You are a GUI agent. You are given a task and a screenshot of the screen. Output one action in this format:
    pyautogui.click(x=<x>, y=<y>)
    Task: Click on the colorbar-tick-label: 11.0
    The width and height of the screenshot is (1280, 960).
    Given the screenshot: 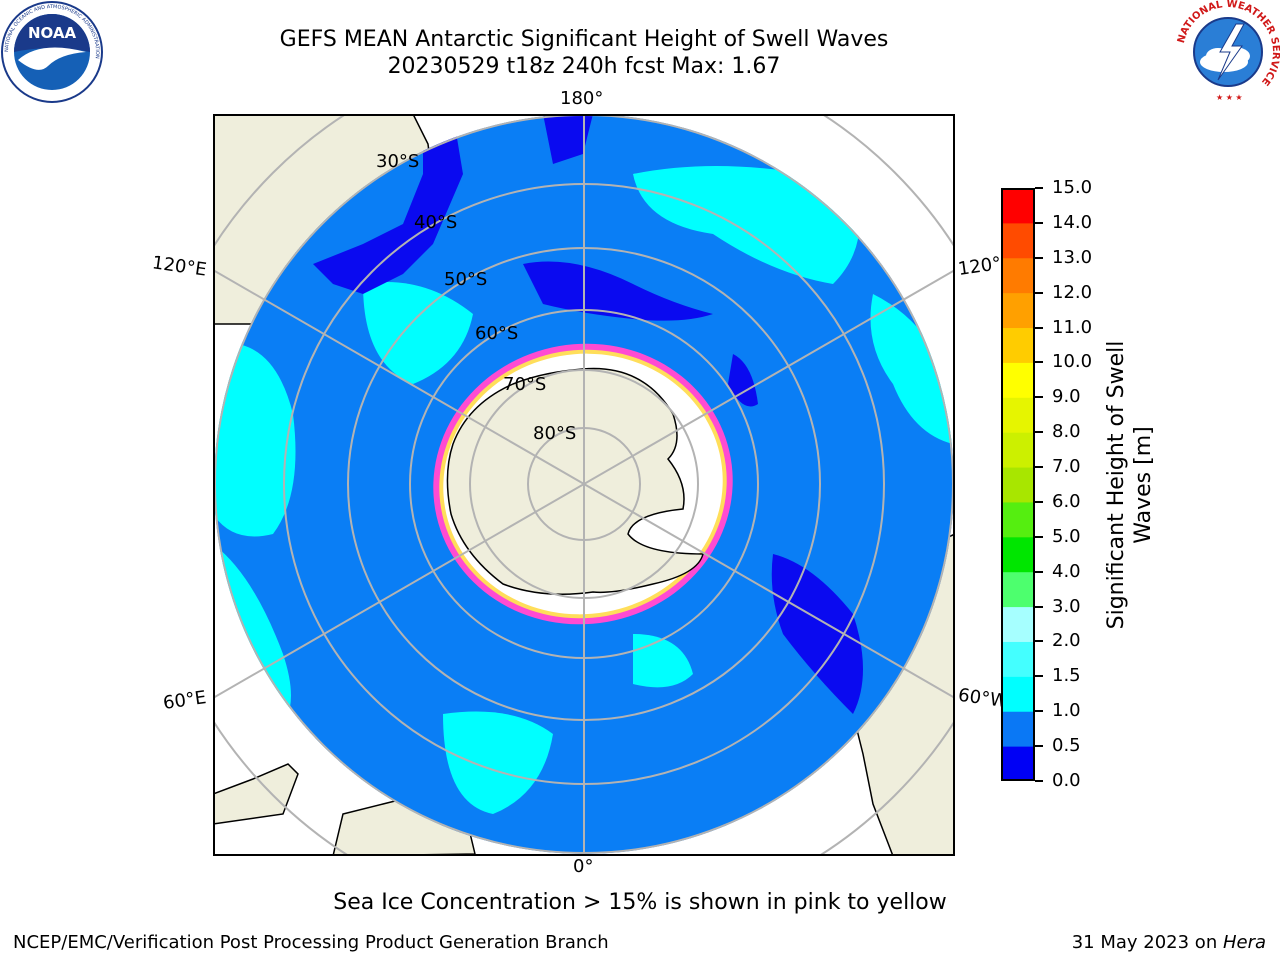 What is the action you would take?
    pyautogui.click(x=1072, y=327)
    